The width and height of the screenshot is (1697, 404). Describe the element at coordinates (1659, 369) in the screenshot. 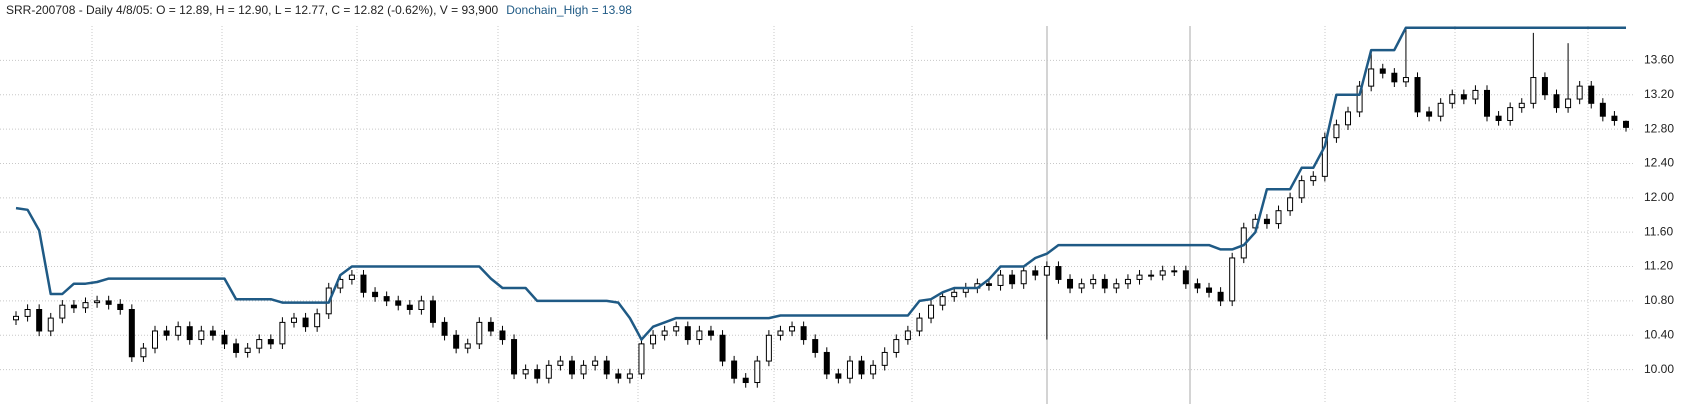

I see `y-tick-label: 10.00` at that location.